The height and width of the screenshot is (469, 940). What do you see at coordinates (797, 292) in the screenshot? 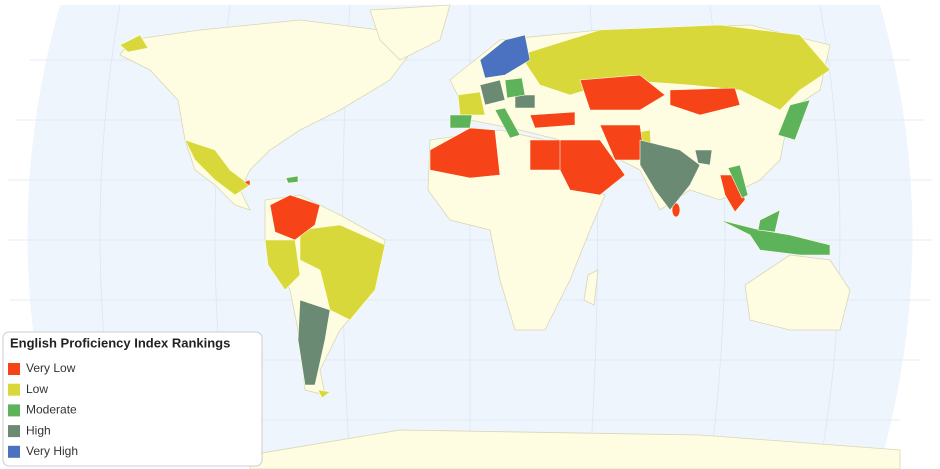
I see `australia` at bounding box center [797, 292].